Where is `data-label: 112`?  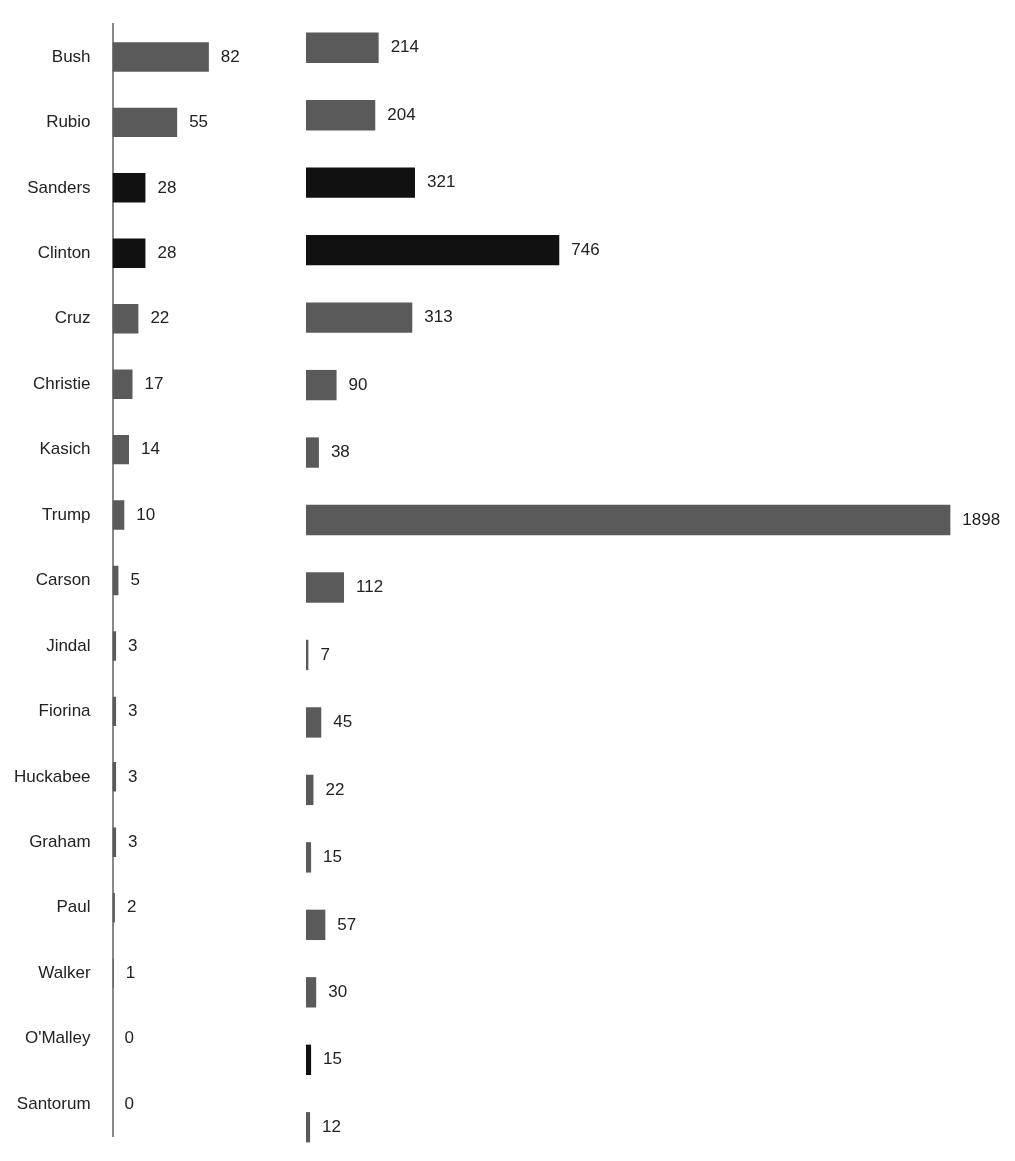
data-label: 112 is located at coordinates (370, 587).